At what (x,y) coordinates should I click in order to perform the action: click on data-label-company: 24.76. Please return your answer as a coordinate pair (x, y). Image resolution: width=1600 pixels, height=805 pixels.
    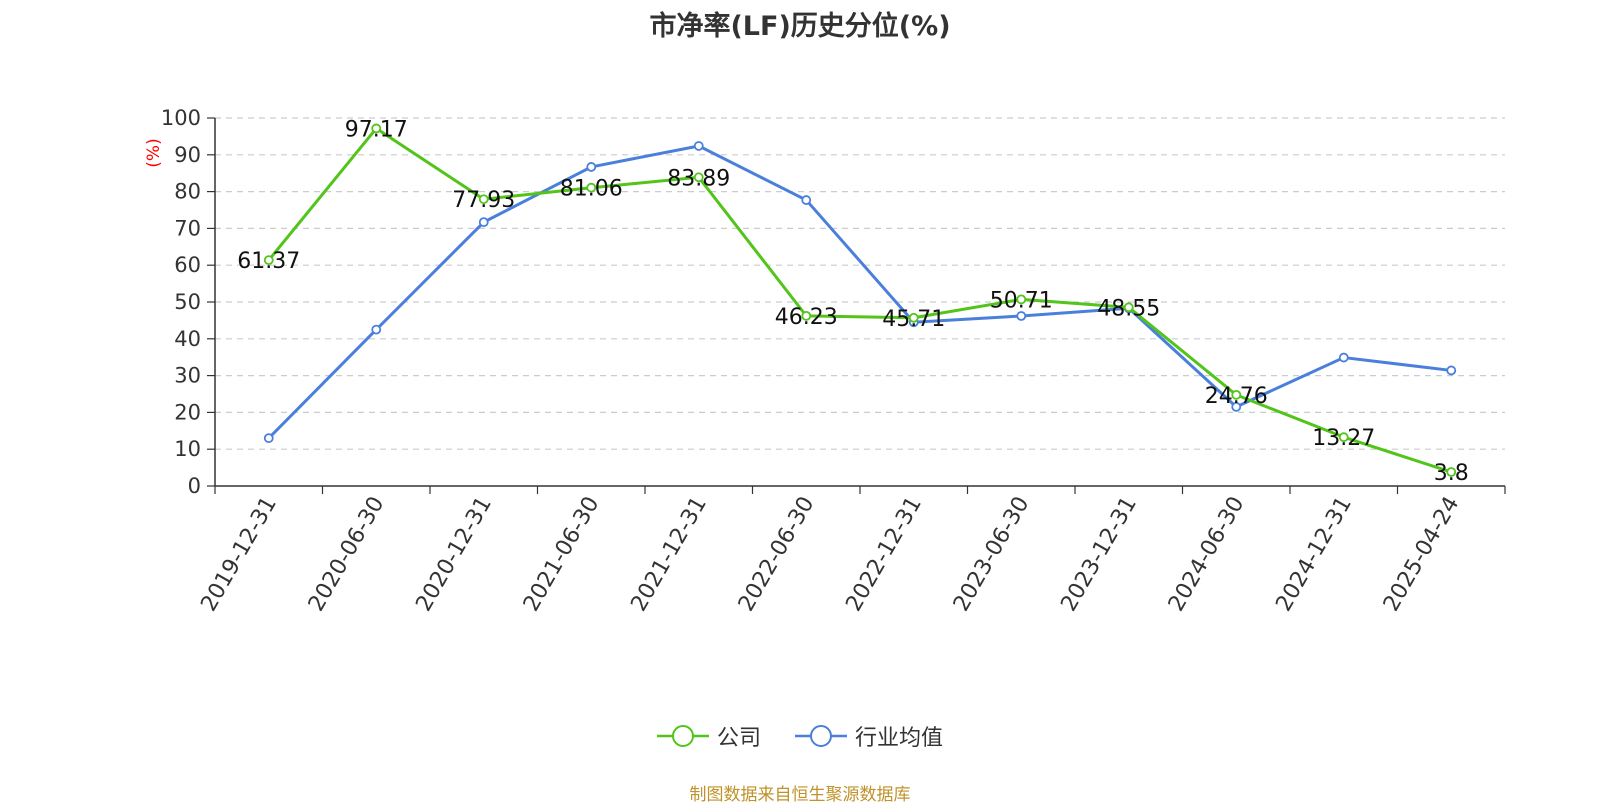
    Looking at the image, I should click on (1236, 396).